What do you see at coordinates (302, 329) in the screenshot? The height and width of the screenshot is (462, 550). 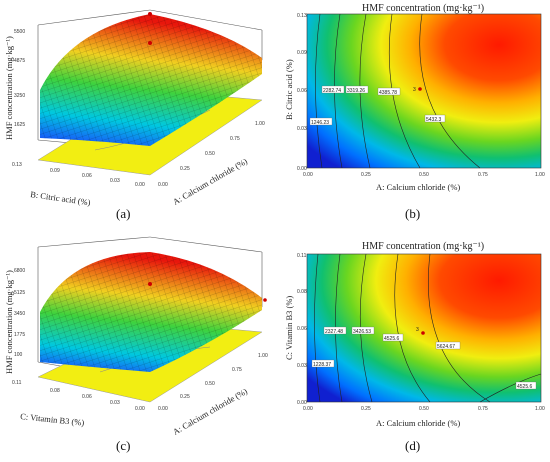 I see `panel-d-ytick-2: 0.06` at bounding box center [302, 329].